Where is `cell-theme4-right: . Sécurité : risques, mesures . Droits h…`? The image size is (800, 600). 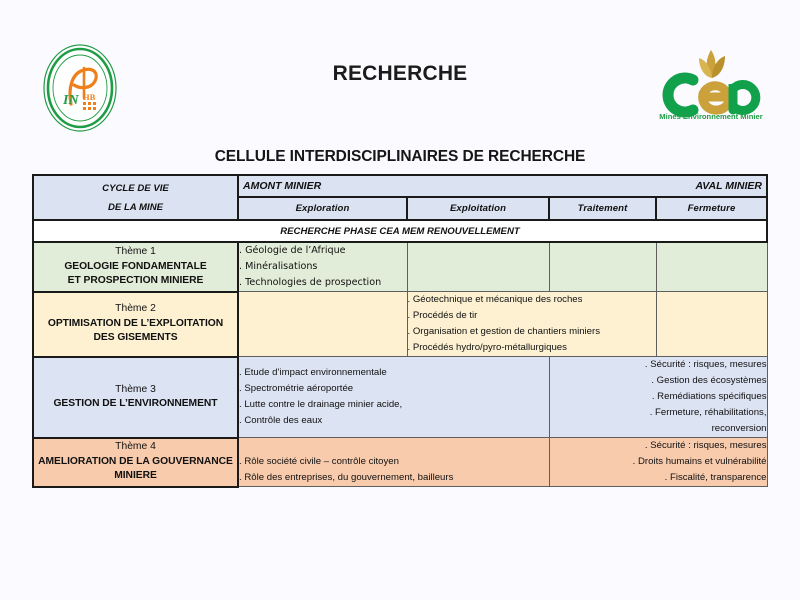 cell-theme4-right: . Sécurité : risques, mesures . Droits h… is located at coordinates (658, 462).